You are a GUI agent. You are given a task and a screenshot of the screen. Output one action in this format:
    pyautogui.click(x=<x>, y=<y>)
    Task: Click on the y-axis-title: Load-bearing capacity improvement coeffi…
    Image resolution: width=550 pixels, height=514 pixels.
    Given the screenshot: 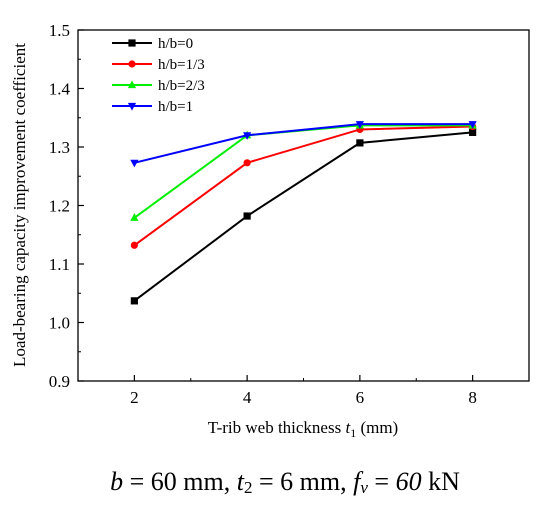 What is the action you would take?
    pyautogui.click(x=19, y=205)
    